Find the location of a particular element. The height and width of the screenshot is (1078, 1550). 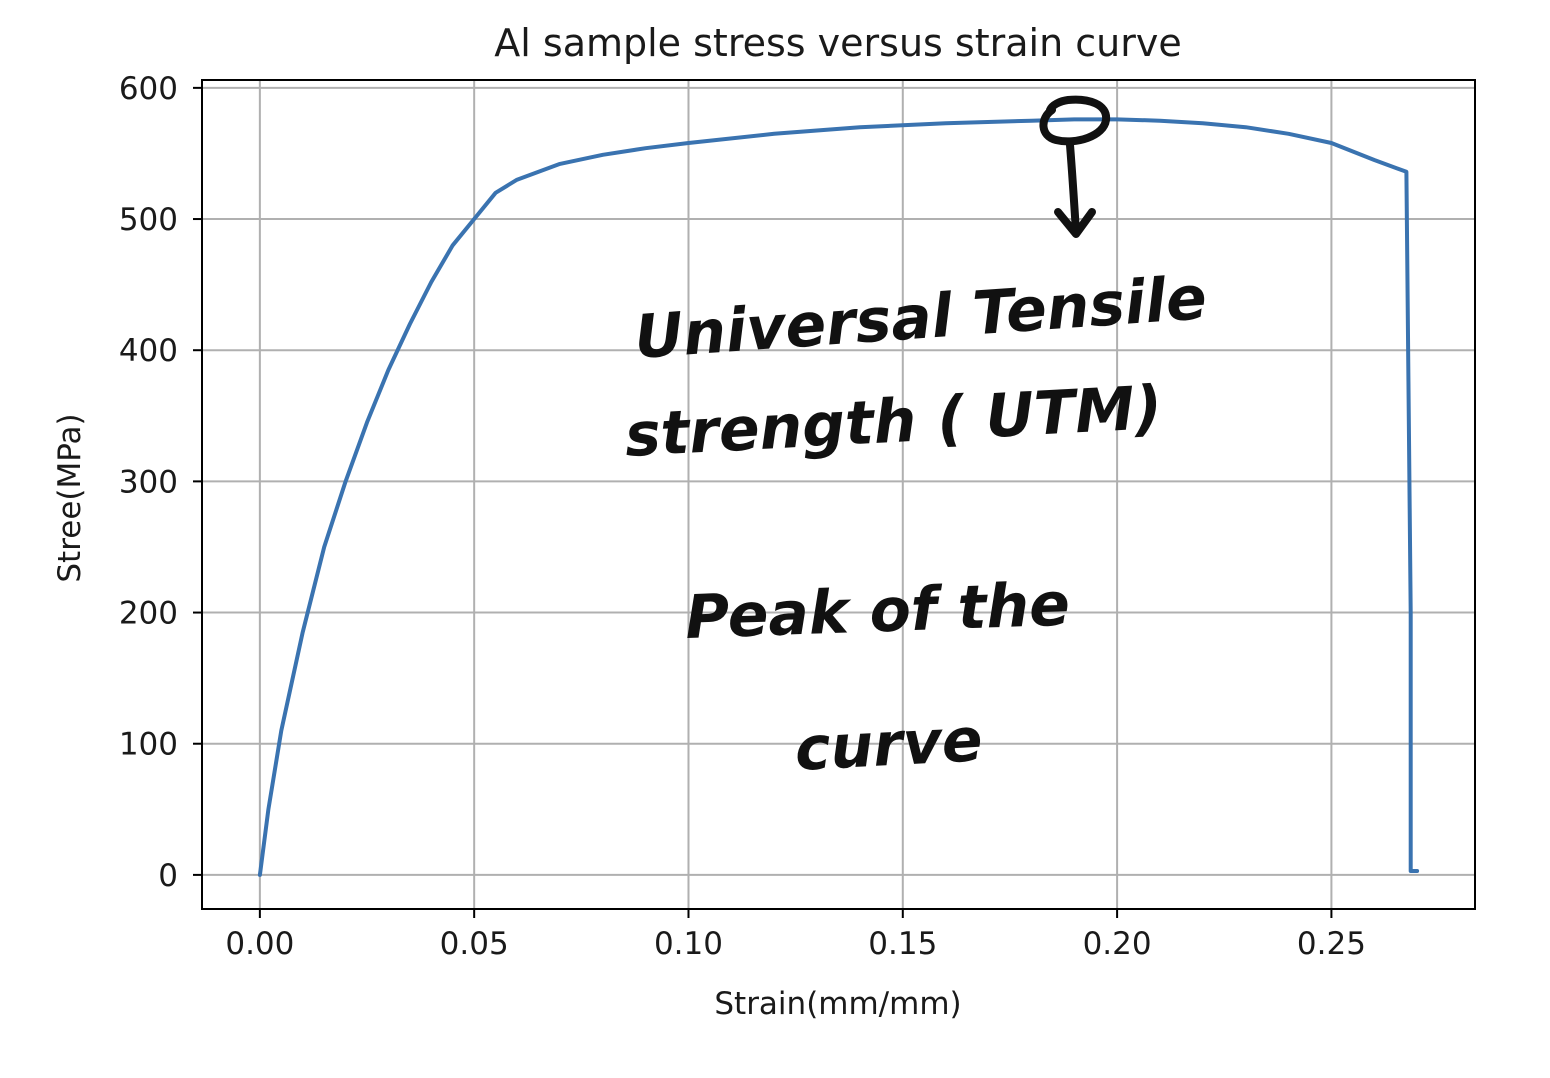

arrow-head is located at coordinates (1075, 223).